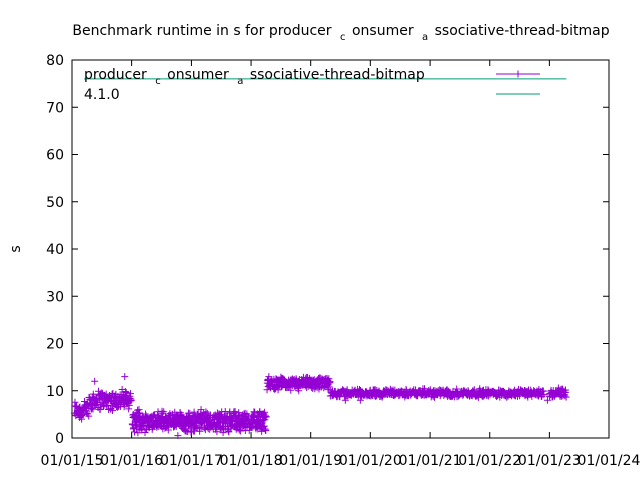 The height and width of the screenshot is (480, 640). I want to click on x-tick-label: 01/01/21, so click(430, 461).